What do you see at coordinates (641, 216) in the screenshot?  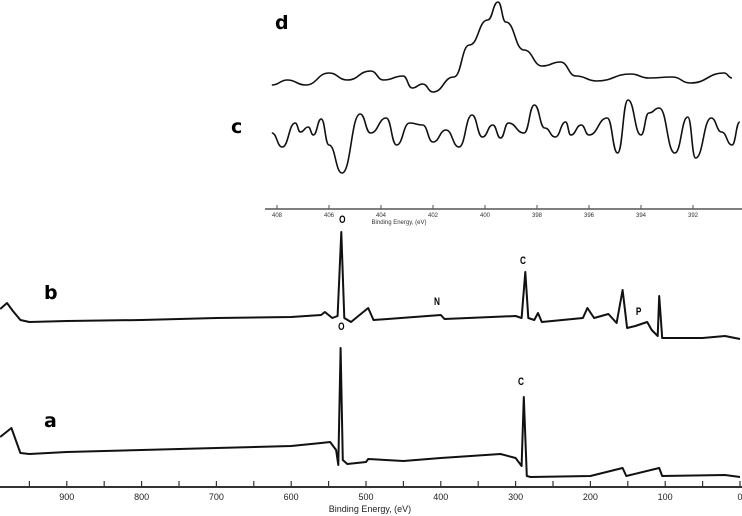 I see `inset-tick-label: 394` at bounding box center [641, 216].